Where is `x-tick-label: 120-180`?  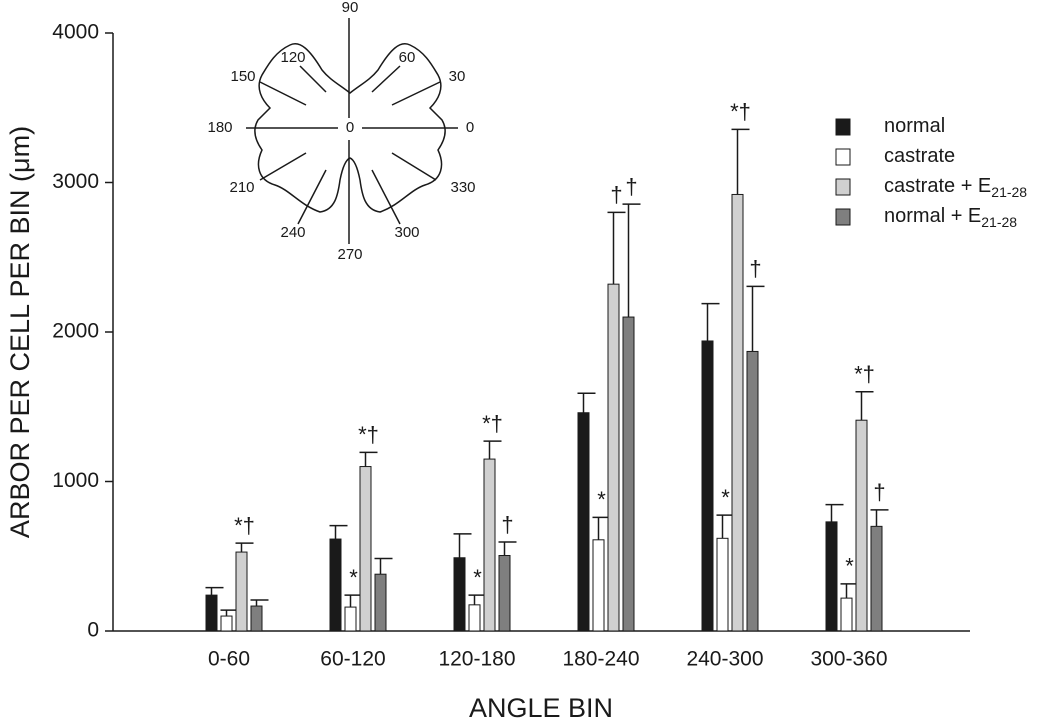
x-tick-label: 120-180 is located at coordinates (476, 659).